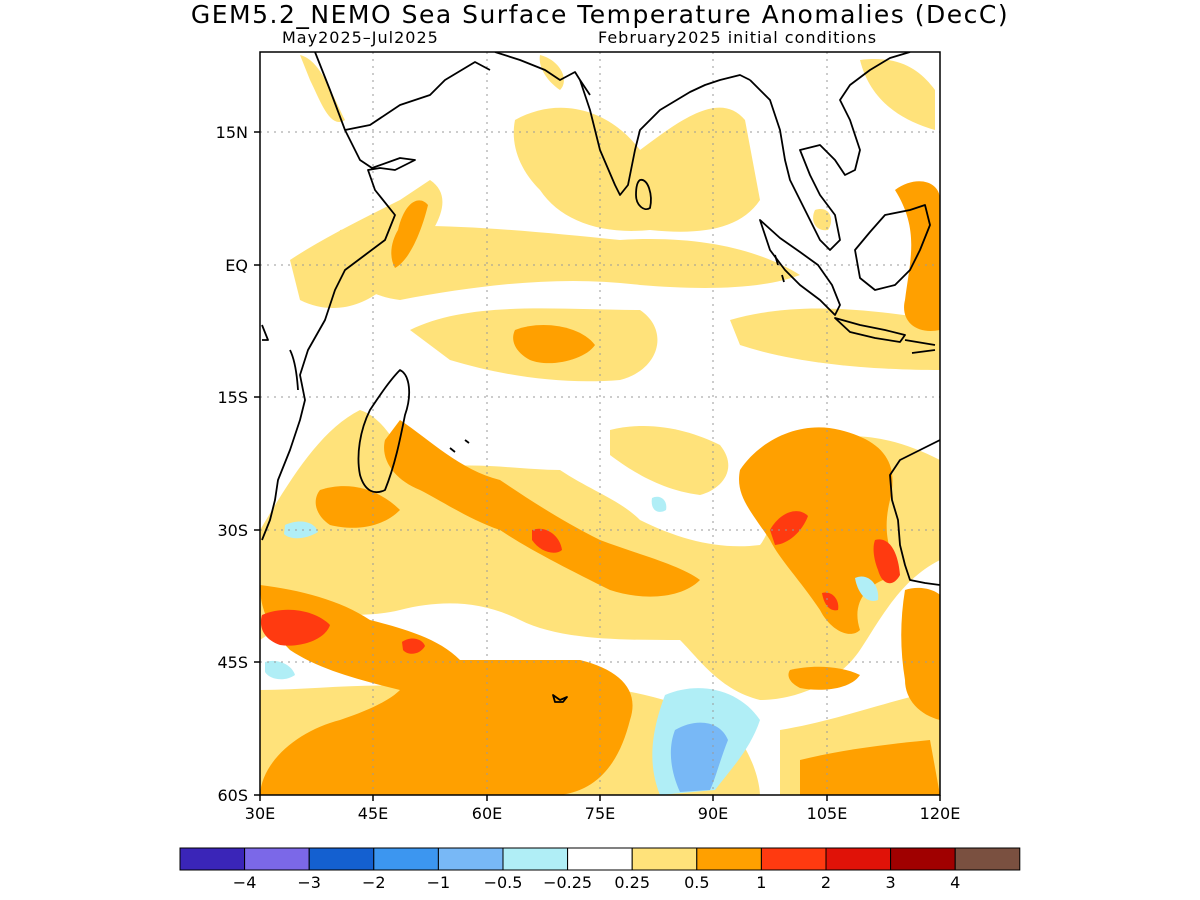 This screenshot has height=900, width=1200. Describe the element at coordinates (360, 37) in the screenshot. I see `forecast-period: May2025–Jul2025` at that location.